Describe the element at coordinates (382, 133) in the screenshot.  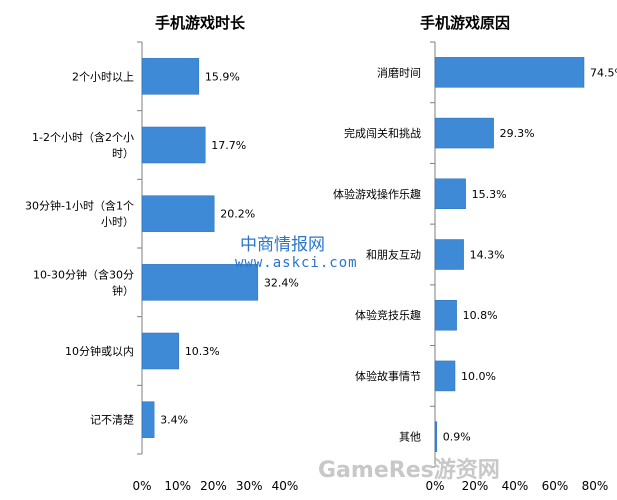
I see `category-label: 完成闯关和挑战` at that location.